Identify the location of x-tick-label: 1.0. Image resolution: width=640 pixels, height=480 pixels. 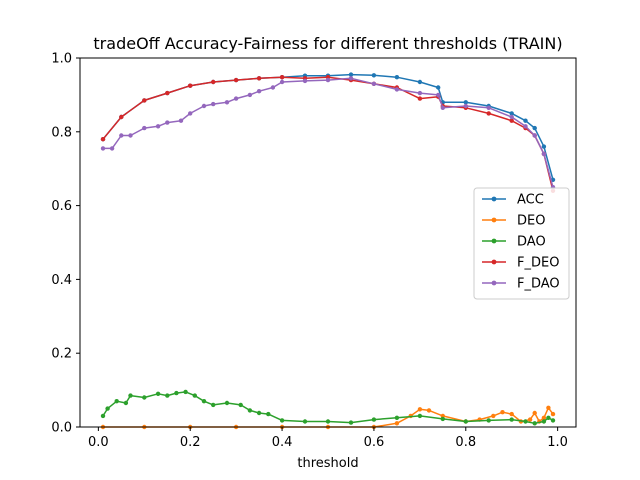
(557, 442).